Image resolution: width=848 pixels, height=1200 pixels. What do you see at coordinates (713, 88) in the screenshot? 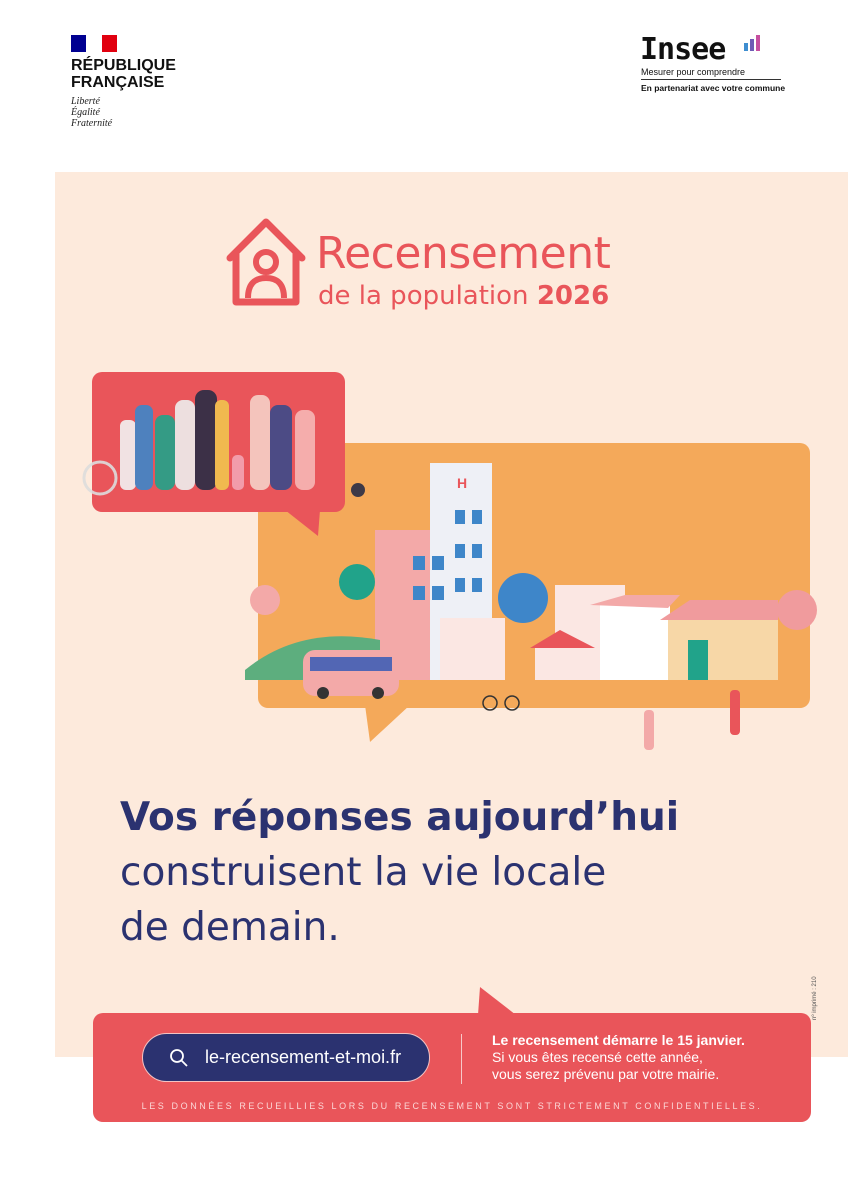
I see `insee-partnership: En partenariat avec votre commune` at bounding box center [713, 88].